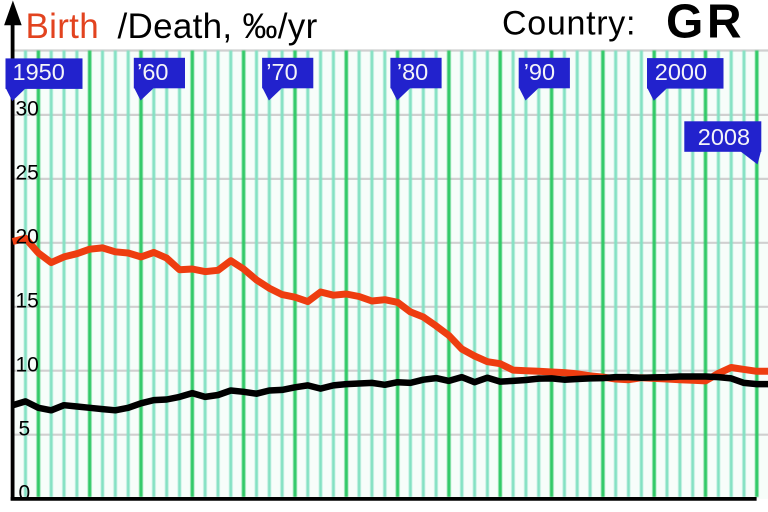 Image resolution: width=768 pixels, height=512 pixels. What do you see at coordinates (27, 301) in the screenshot?
I see `svg-text: 15` at bounding box center [27, 301].